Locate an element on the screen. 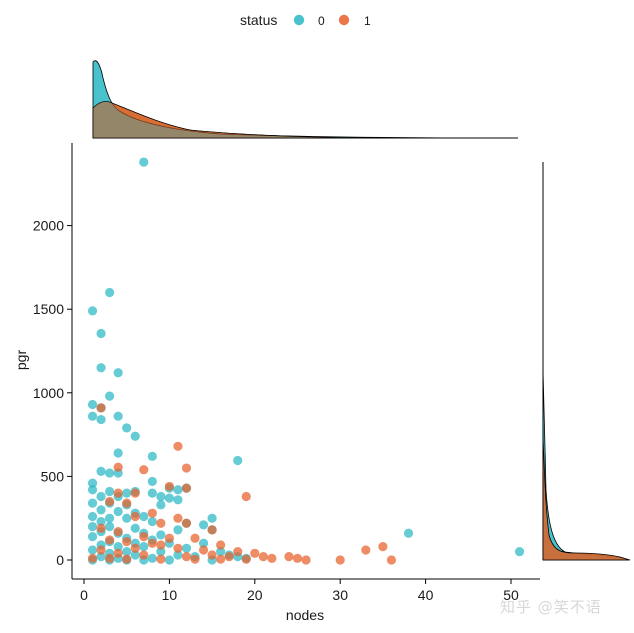 Image resolution: width=634 pixels, height=633 pixels. top-density-status-1-overlay is located at coordinates (305, 120).